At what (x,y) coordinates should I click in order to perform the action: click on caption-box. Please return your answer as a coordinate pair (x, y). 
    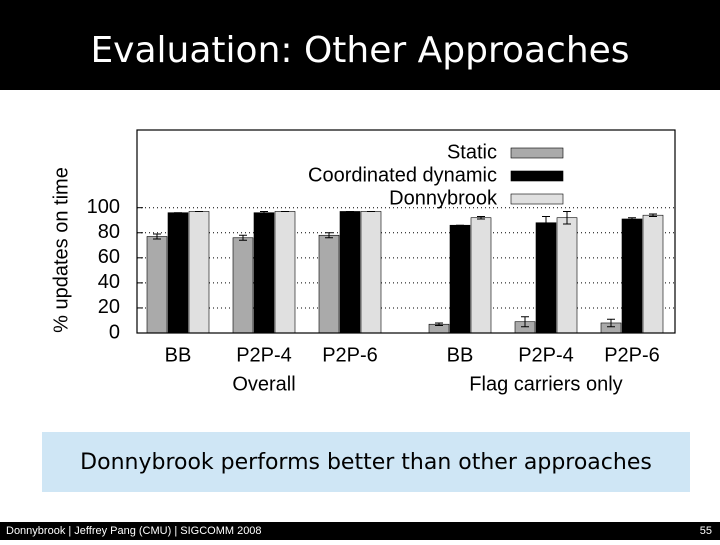
    Looking at the image, I should click on (366, 462).